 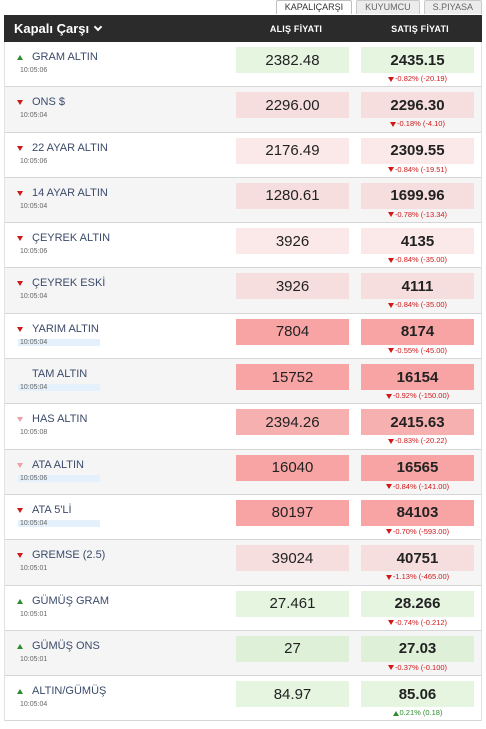 What do you see at coordinates (120, 109) in the screenshot?
I see `instrument-cell: ONS $ 10:05:04` at bounding box center [120, 109].